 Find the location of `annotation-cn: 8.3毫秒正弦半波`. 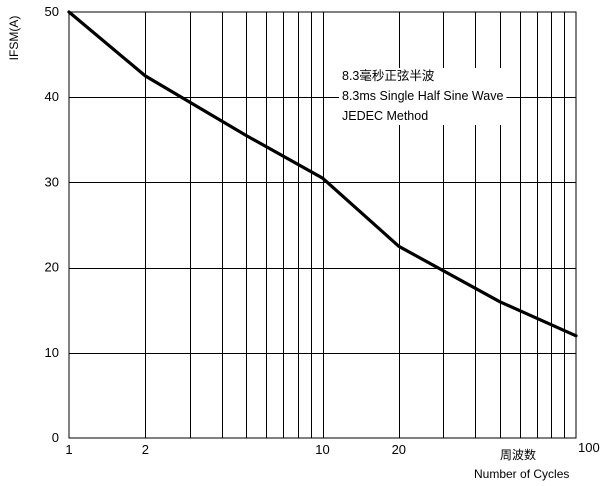

annotation-cn: 8.3毫秒正弦半波 is located at coordinates (388, 75).